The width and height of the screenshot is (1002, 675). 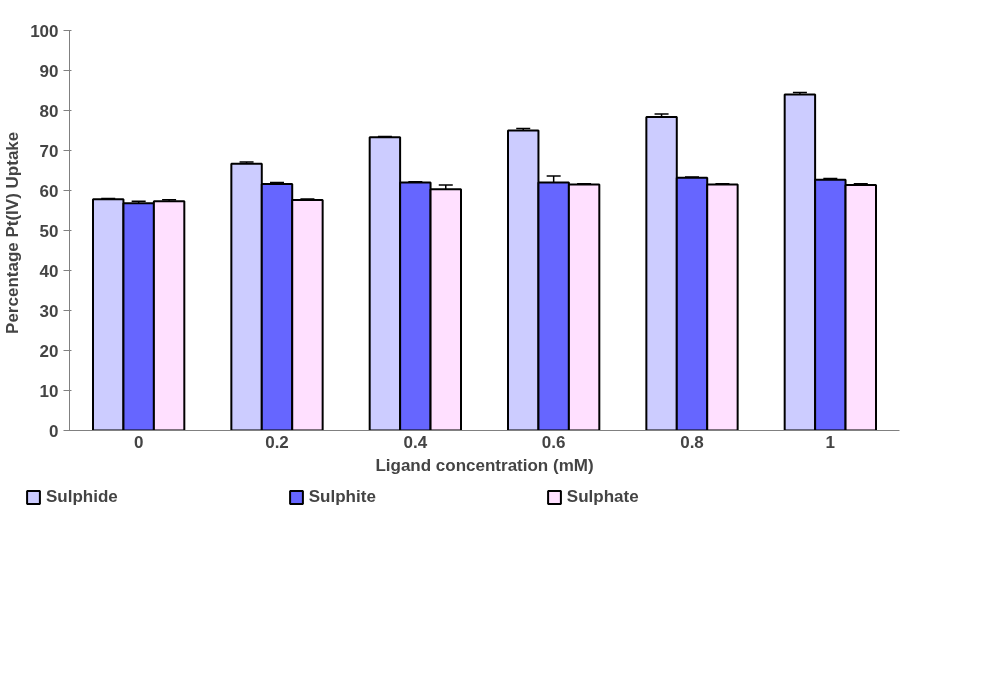 I want to click on y-tick-label: 30, so click(x=49, y=311).